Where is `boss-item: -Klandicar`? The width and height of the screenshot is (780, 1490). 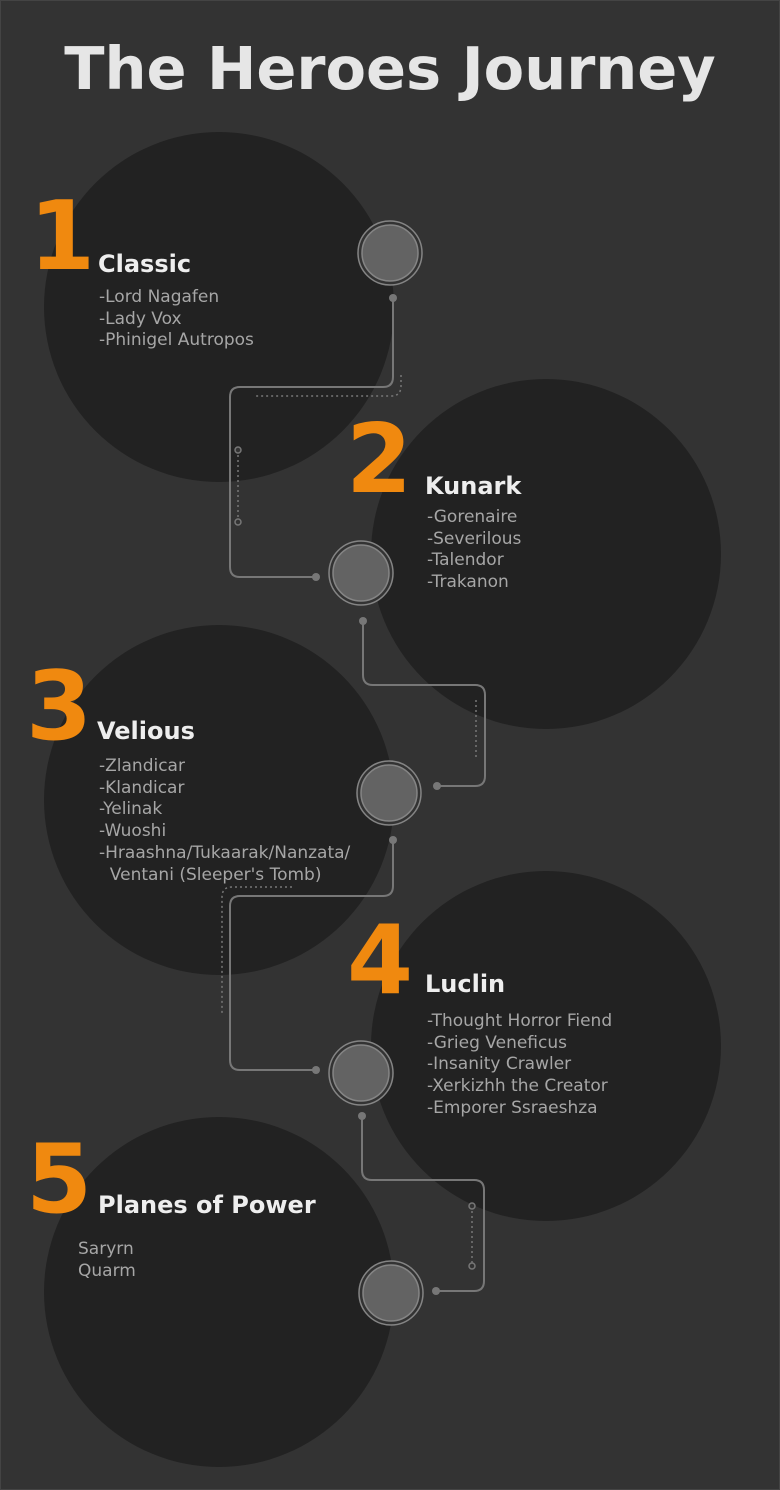
boss-item: -Klandicar is located at coordinates (142, 787).